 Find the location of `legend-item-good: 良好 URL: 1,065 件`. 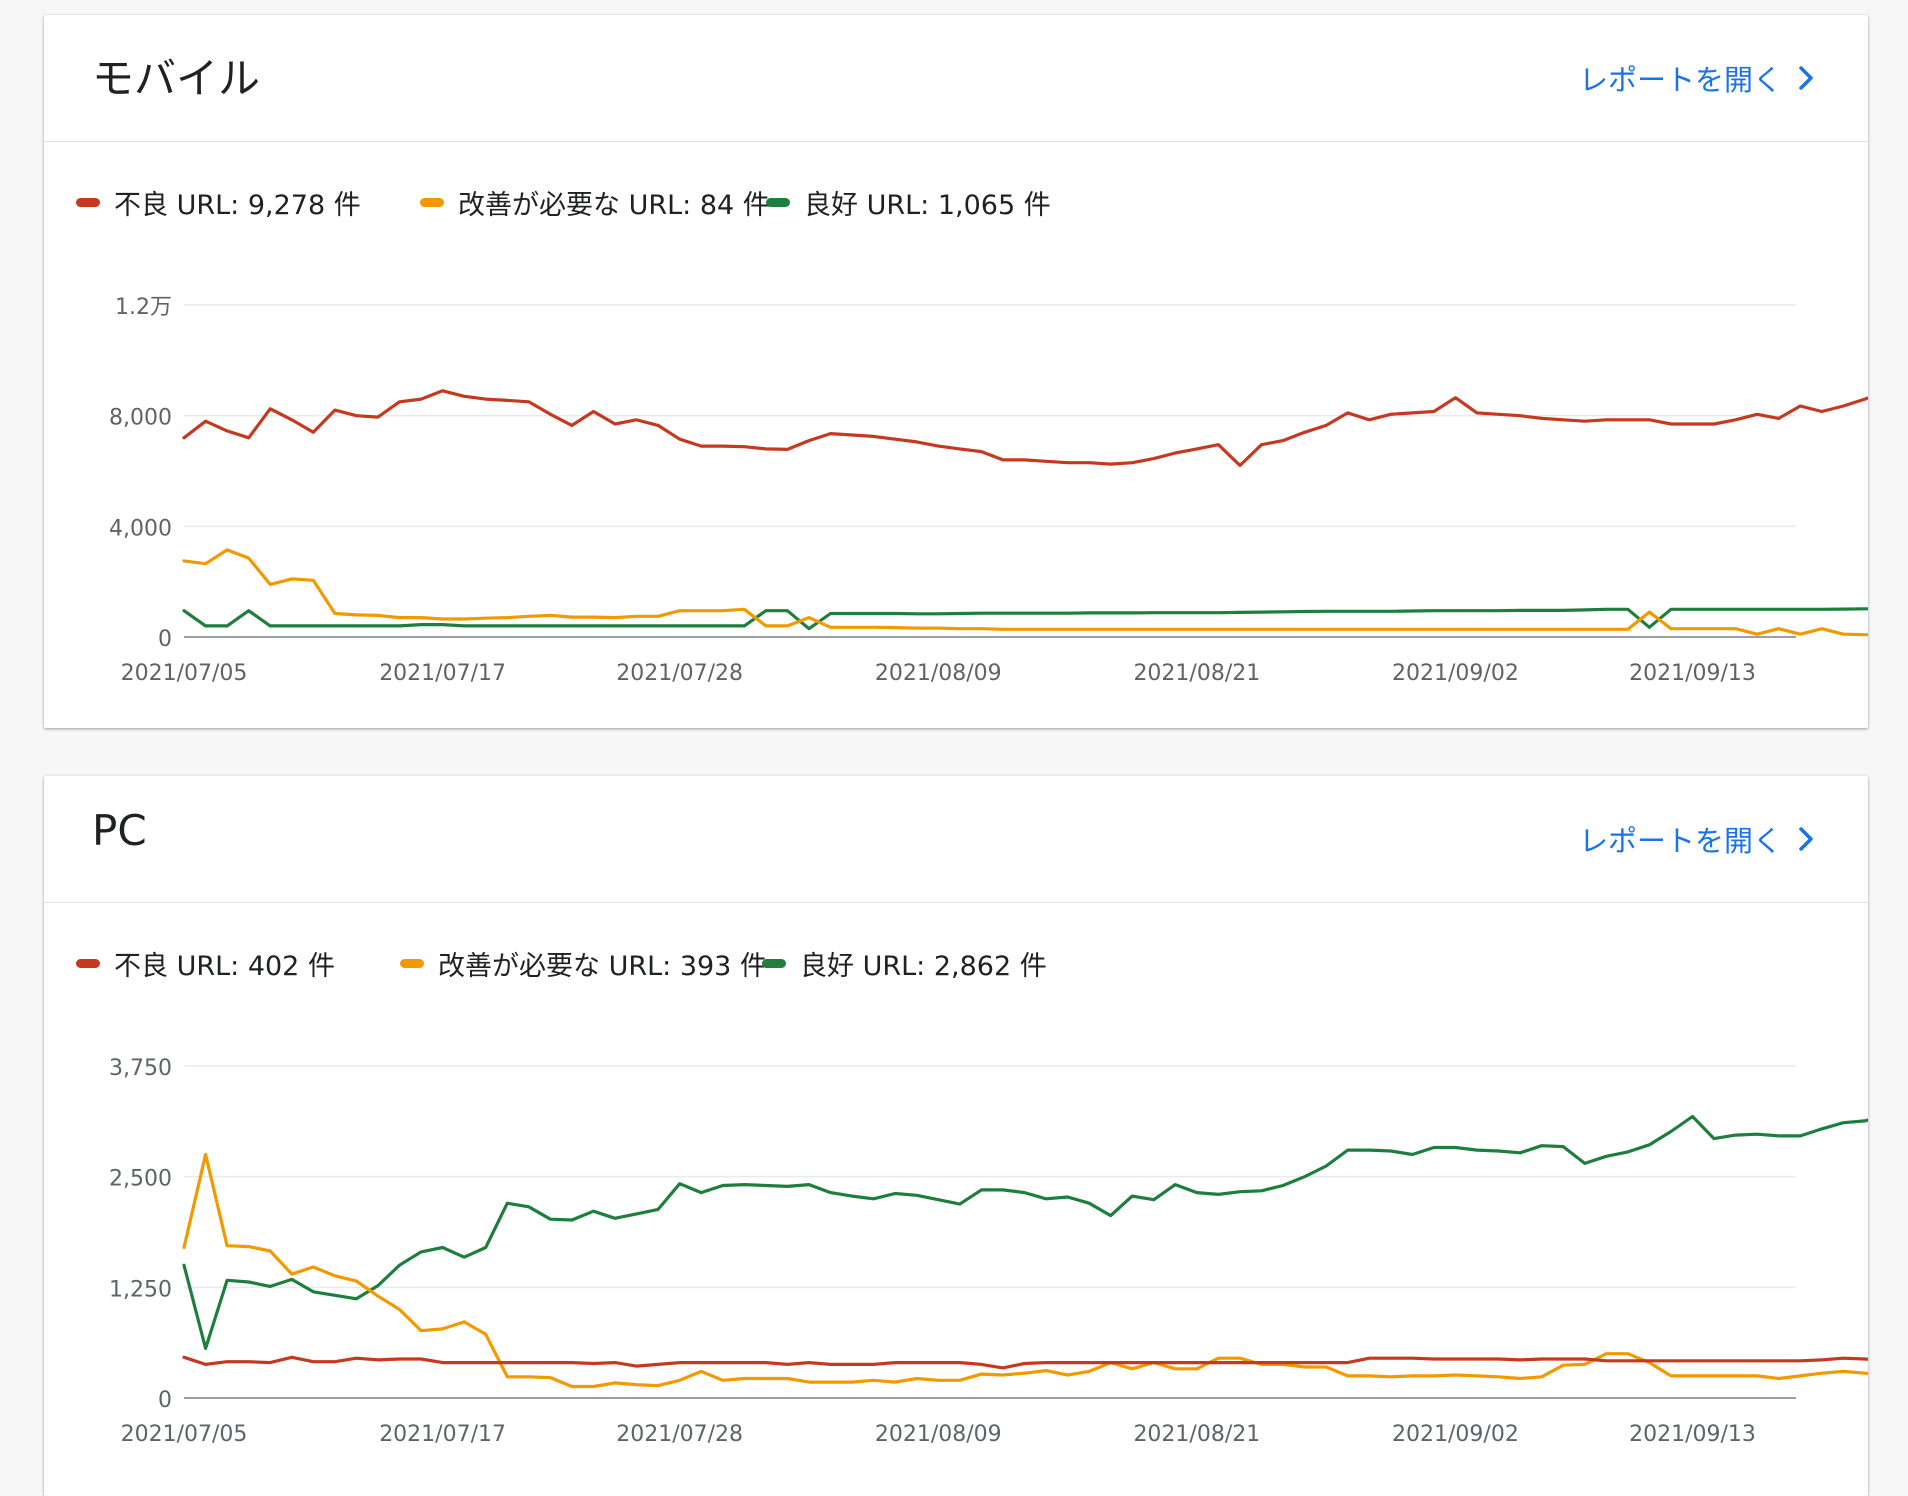

legend-item-good: 良好 URL: 1,065 件 is located at coordinates (908, 202).